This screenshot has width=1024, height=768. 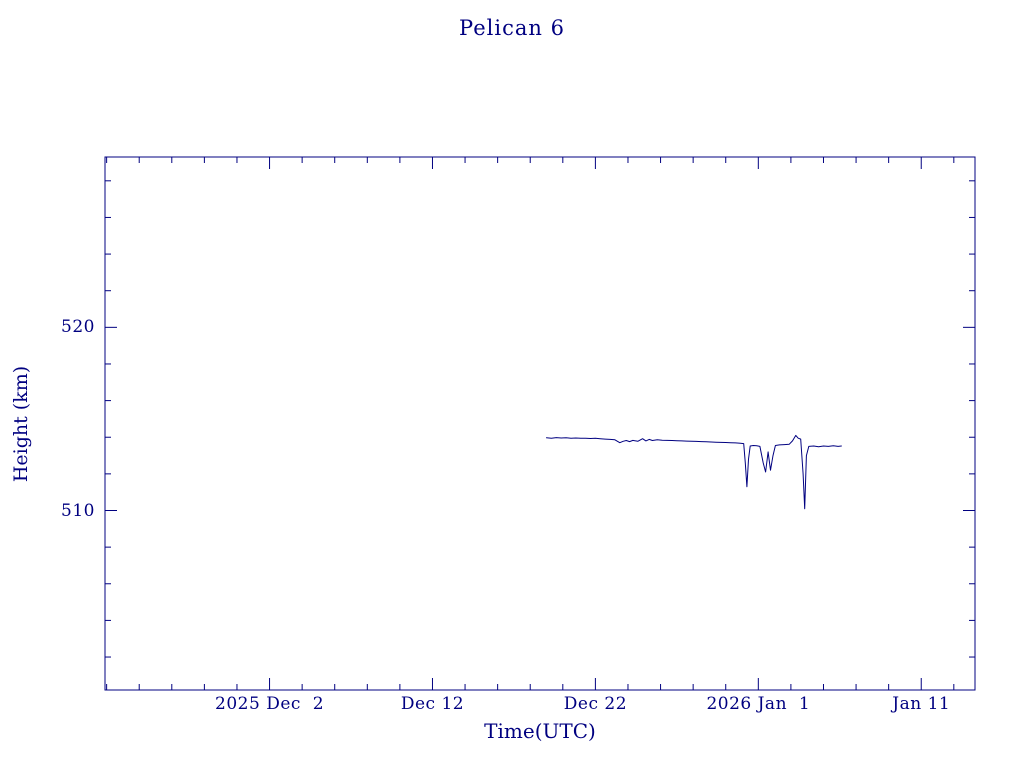 What do you see at coordinates (270, 704) in the screenshot?
I see `x-tick-label: 2025 Dec 2` at bounding box center [270, 704].